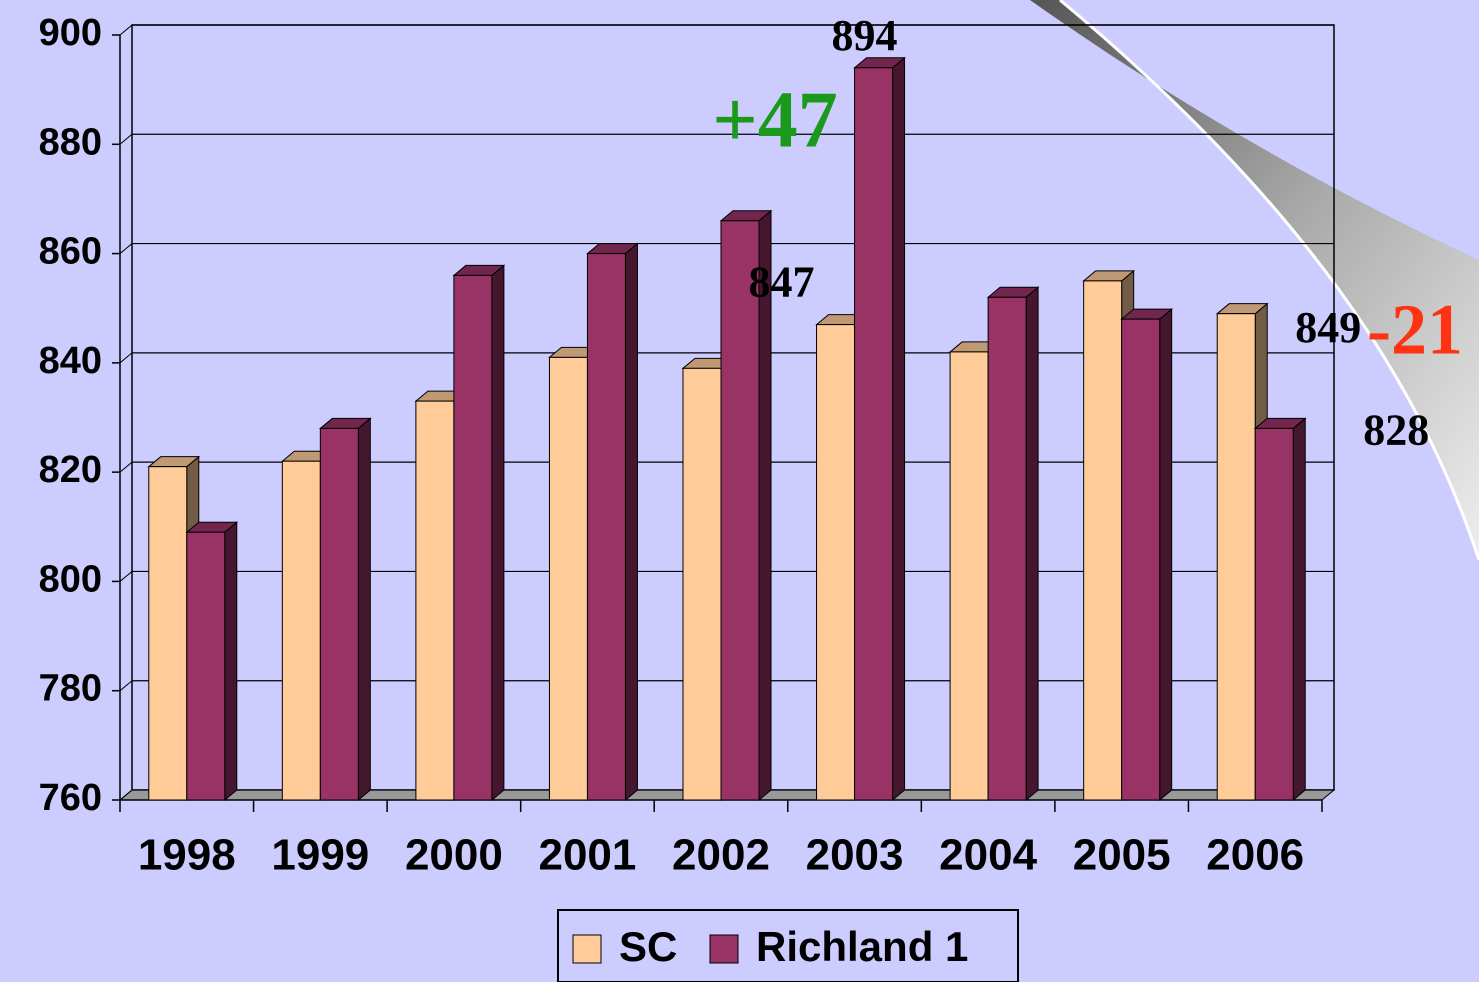  I want to click on x-tick-label: 1999, so click(320, 855).